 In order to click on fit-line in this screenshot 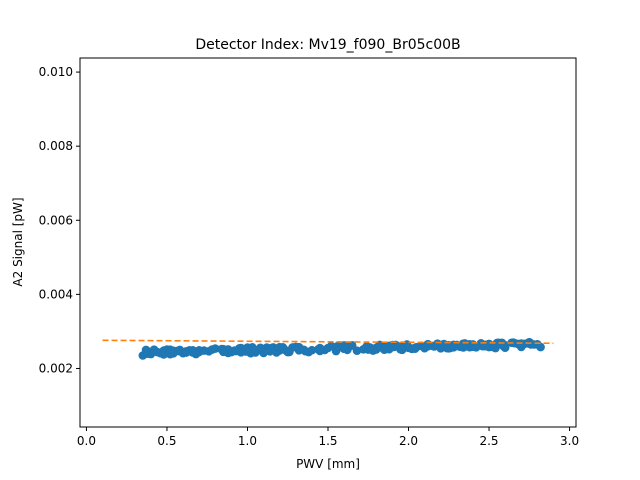, I will do `click(328, 342)`.